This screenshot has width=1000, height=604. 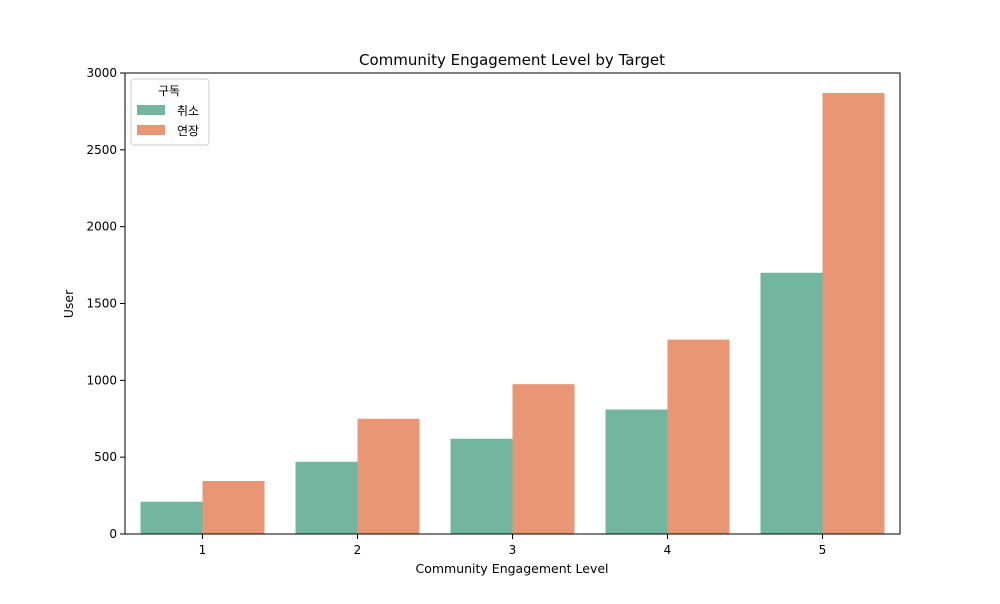 I want to click on chart-title: Community Engagement Level by Target, so click(x=512, y=60).